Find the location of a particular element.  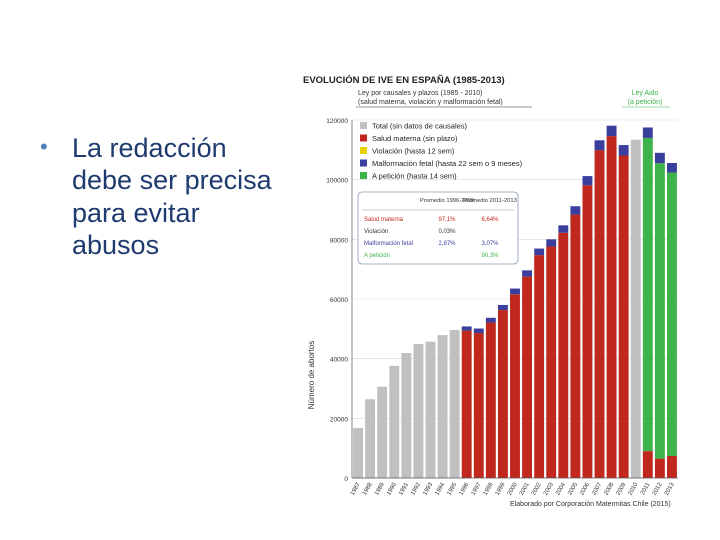

inset-value: 2,87% is located at coordinates (447, 244).